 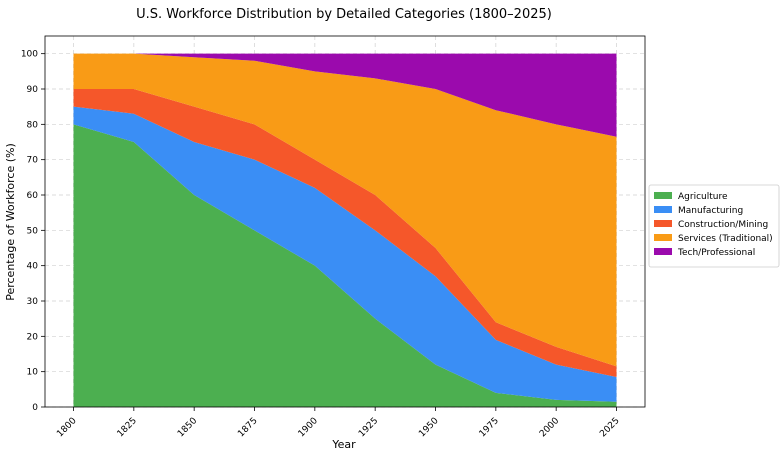 I want to click on y-tick-label: 0, so click(x=35, y=408).